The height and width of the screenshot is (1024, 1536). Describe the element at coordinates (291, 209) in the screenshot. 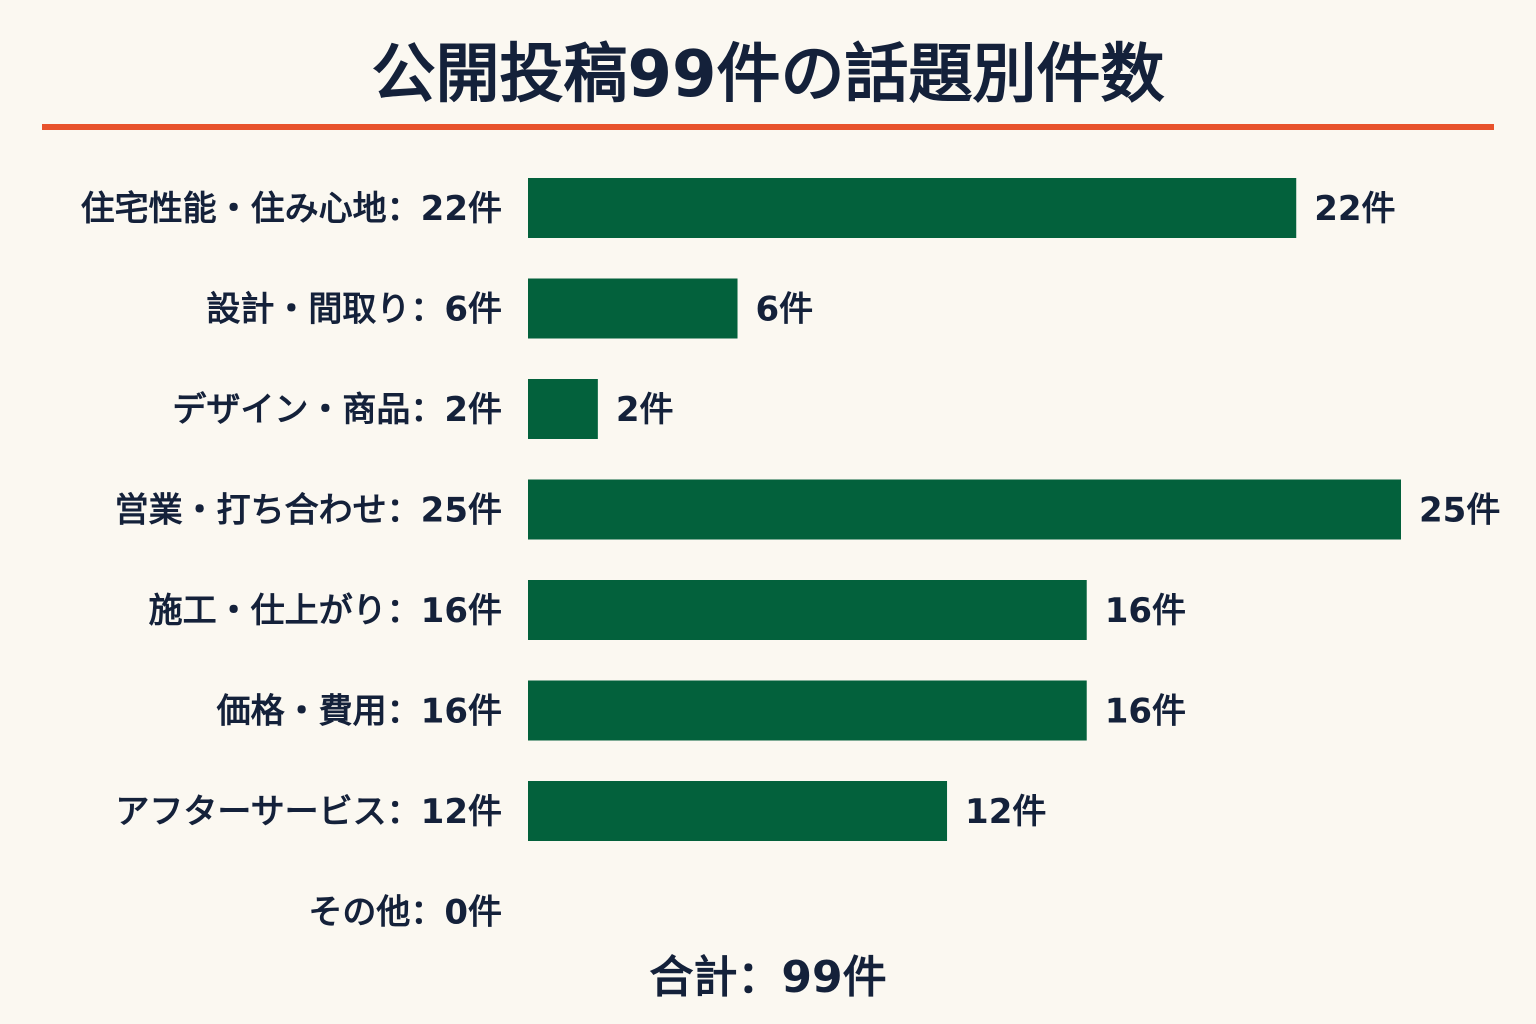

I see `category-label: 住宅性能・住み心地：22件` at that location.